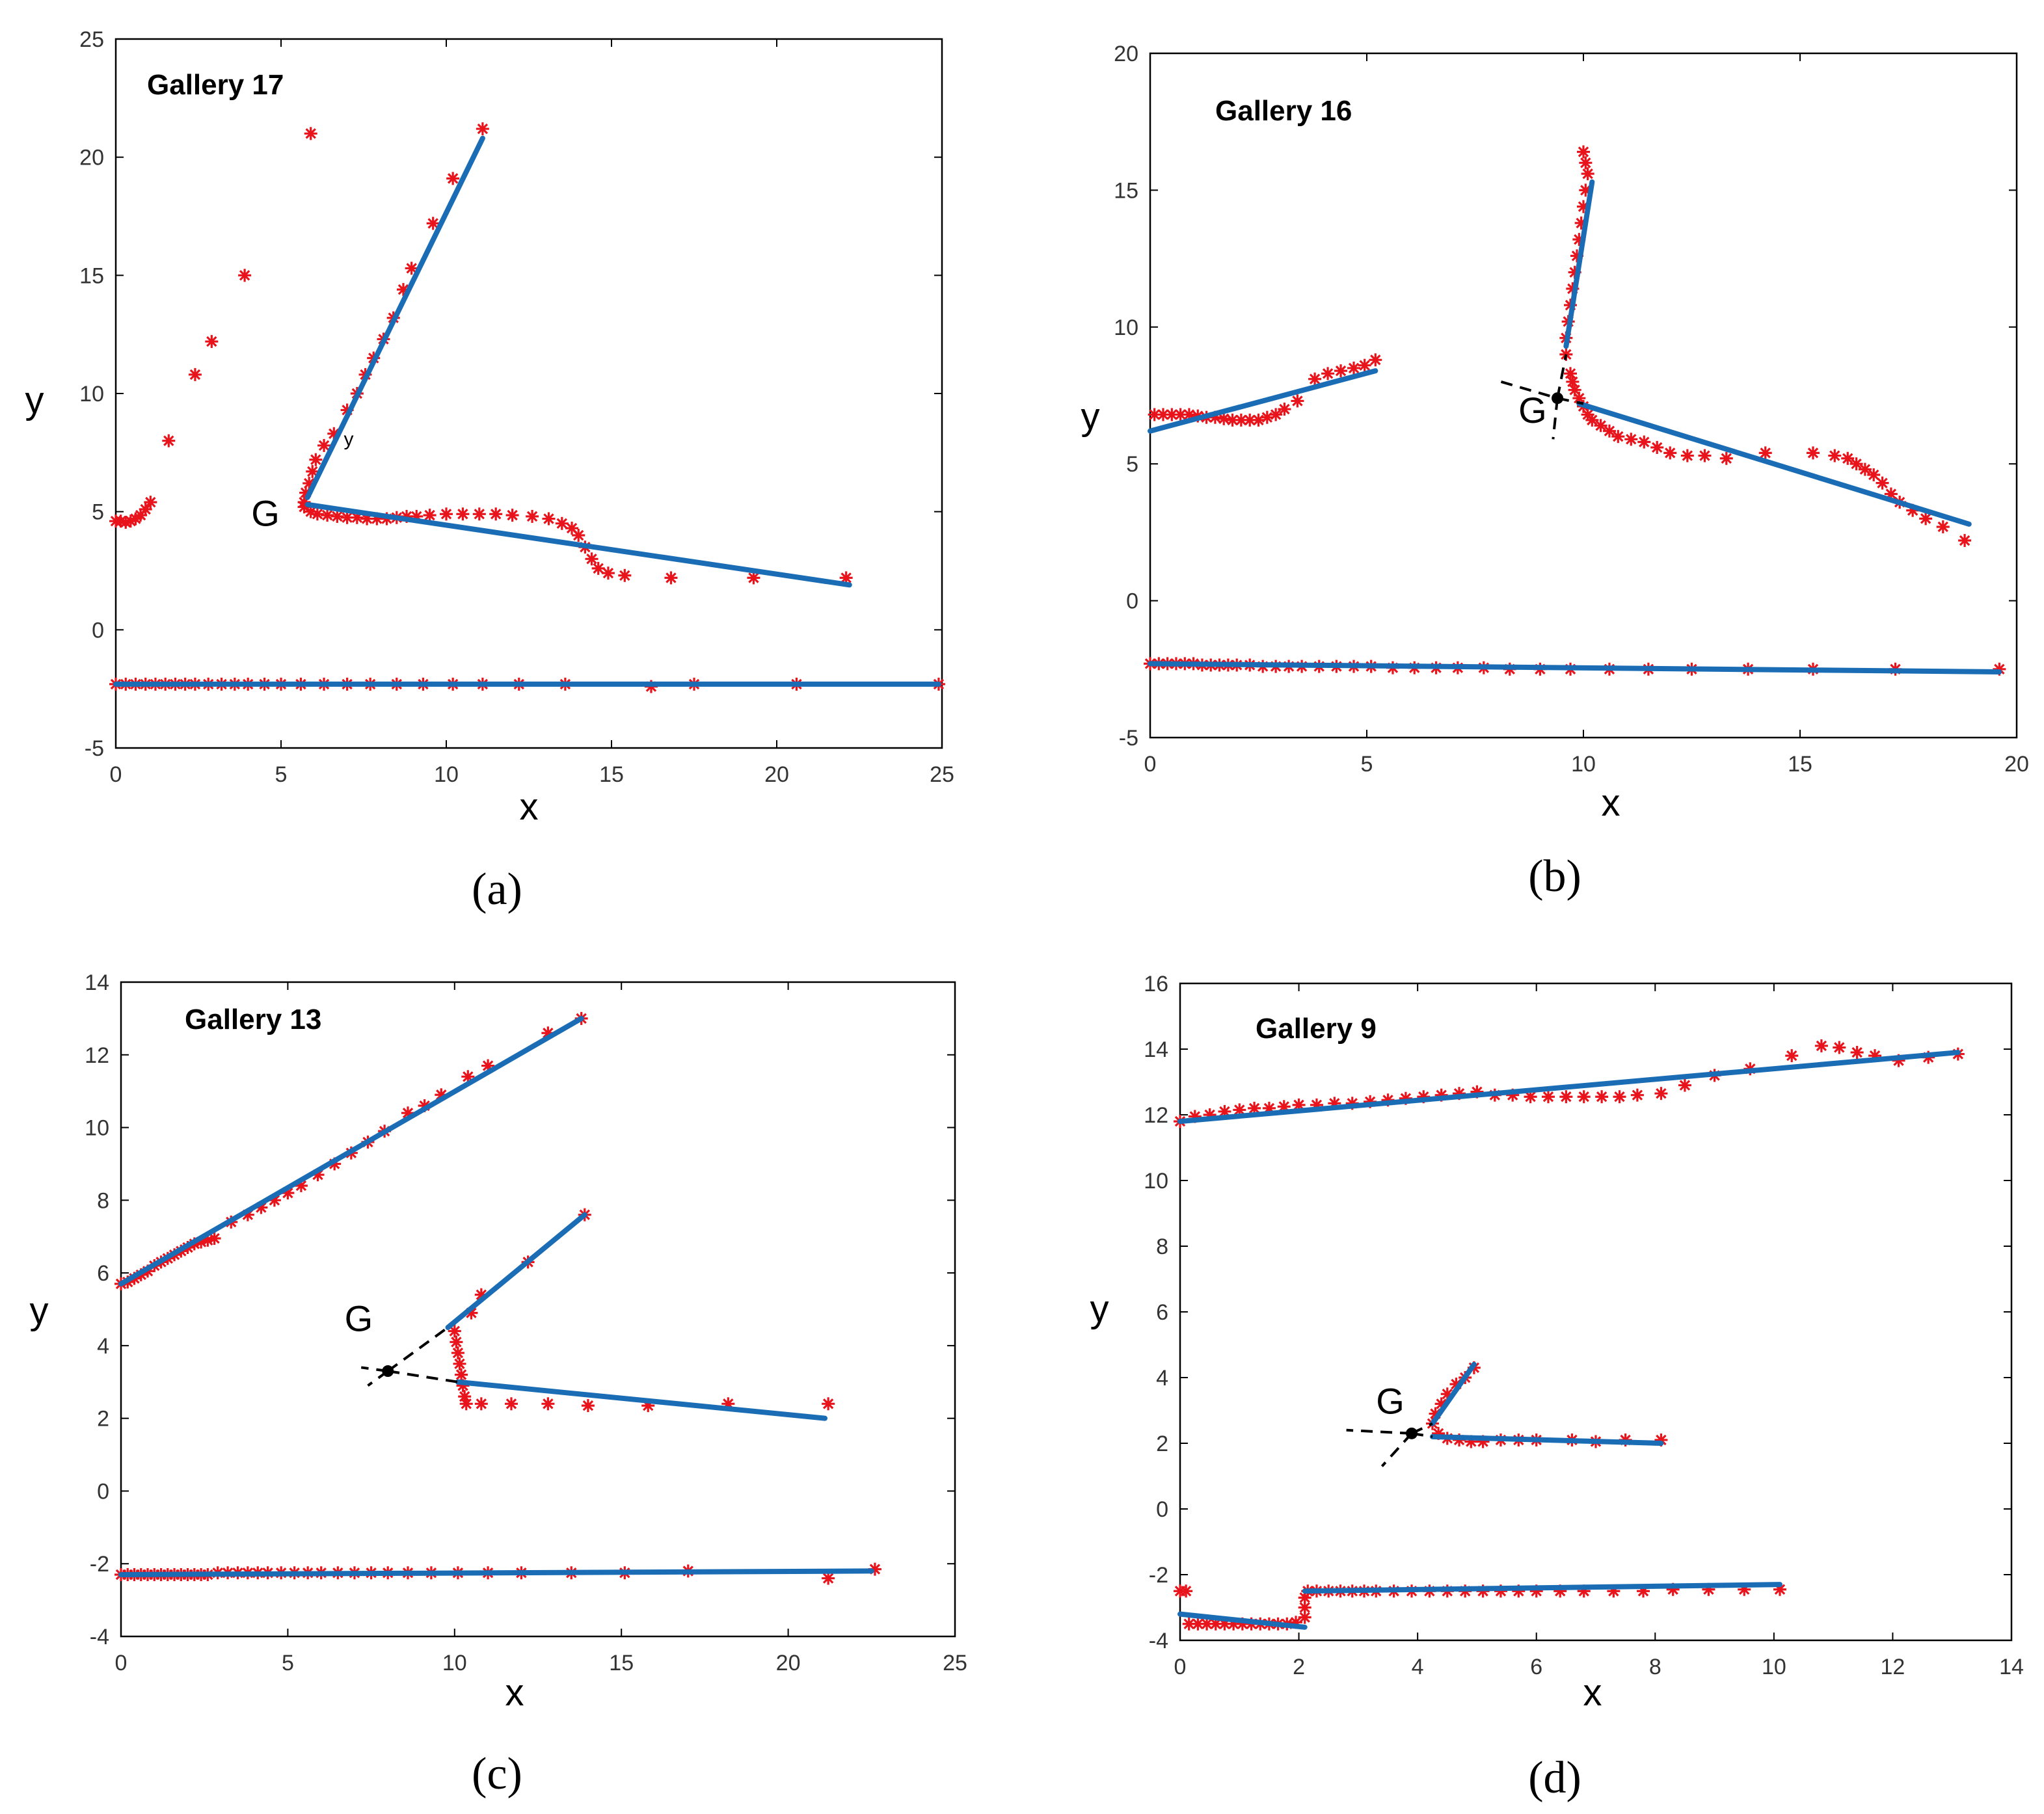  Describe the element at coordinates (1555, 876) in the screenshot. I see `panel-b-caption: (b)` at that location.